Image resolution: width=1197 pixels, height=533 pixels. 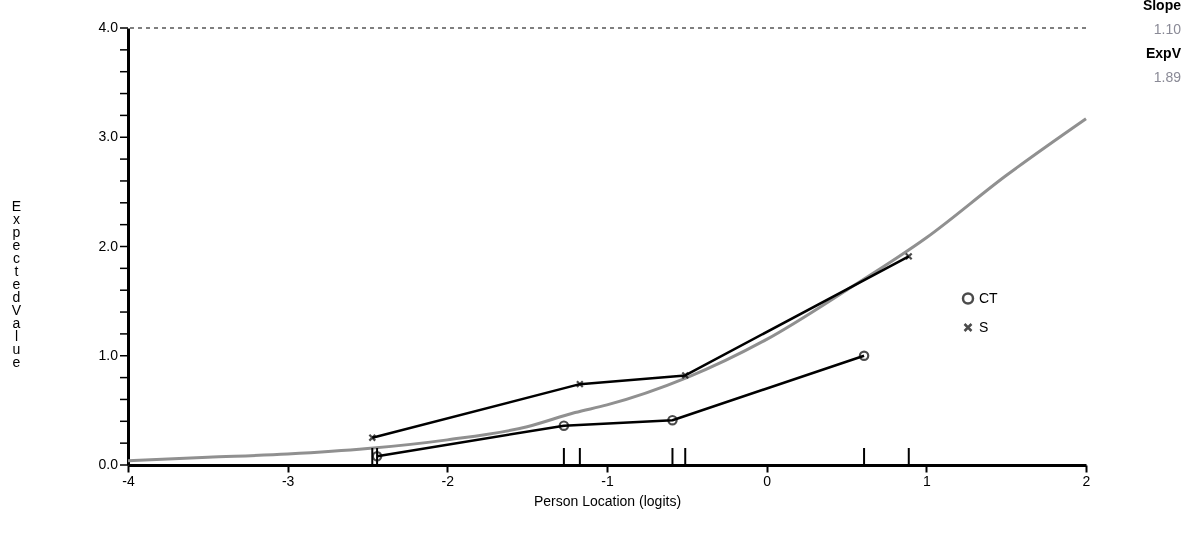 What do you see at coordinates (607, 480) in the screenshot?
I see `x-tick-label: -1` at bounding box center [607, 480].